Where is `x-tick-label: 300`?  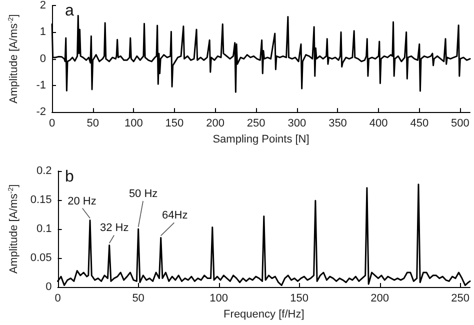 x-tick-label: 300 is located at coordinates (297, 124).